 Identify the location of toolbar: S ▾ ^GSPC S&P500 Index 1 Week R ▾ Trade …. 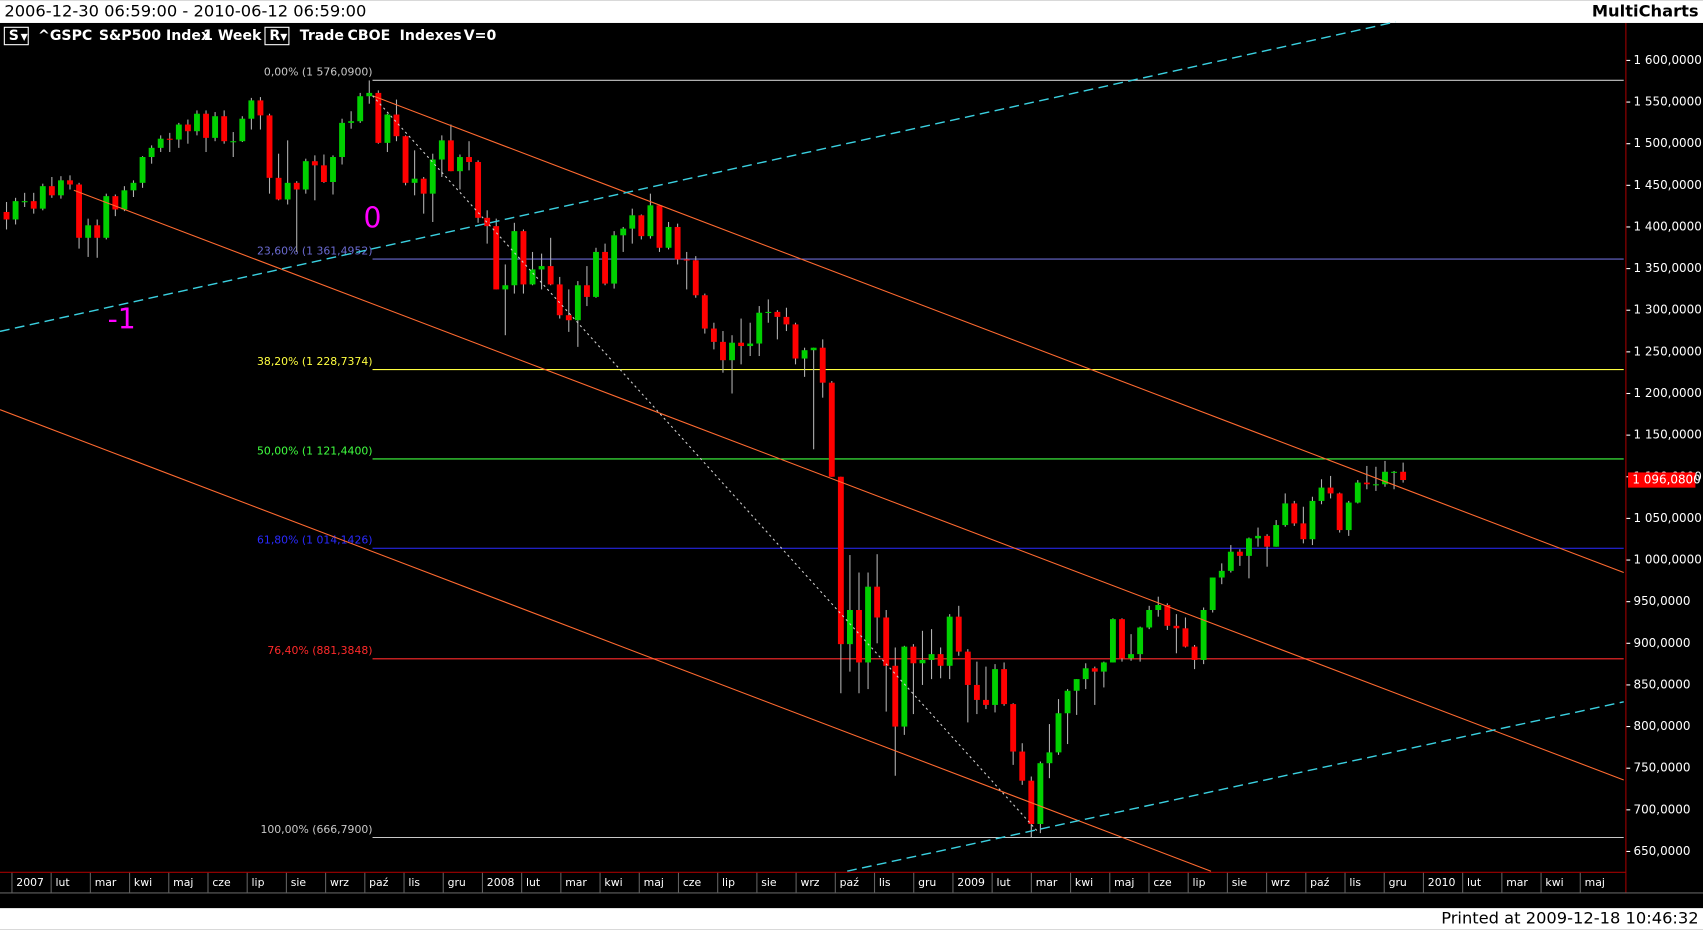
(250, 36).